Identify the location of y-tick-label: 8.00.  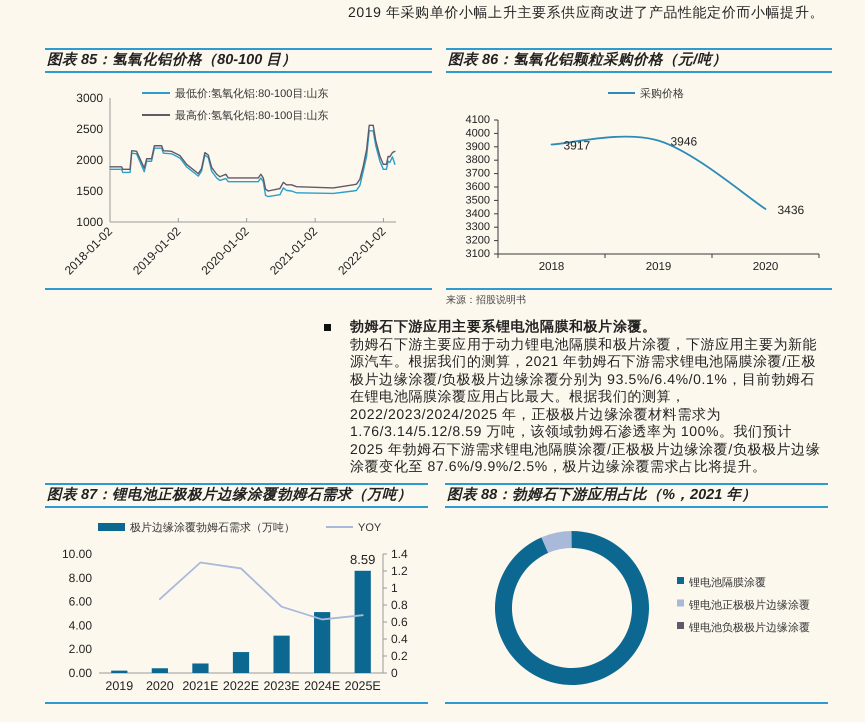
(80, 577).